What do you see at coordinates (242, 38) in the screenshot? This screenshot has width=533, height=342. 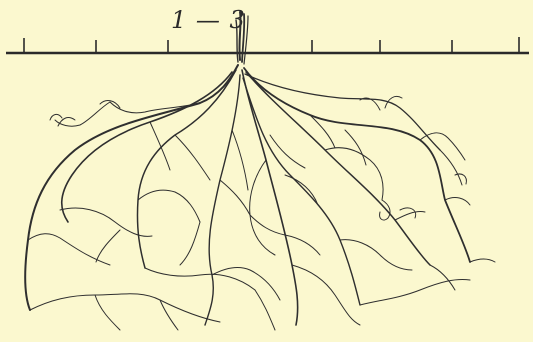 I see `plant-stem` at bounding box center [242, 38].